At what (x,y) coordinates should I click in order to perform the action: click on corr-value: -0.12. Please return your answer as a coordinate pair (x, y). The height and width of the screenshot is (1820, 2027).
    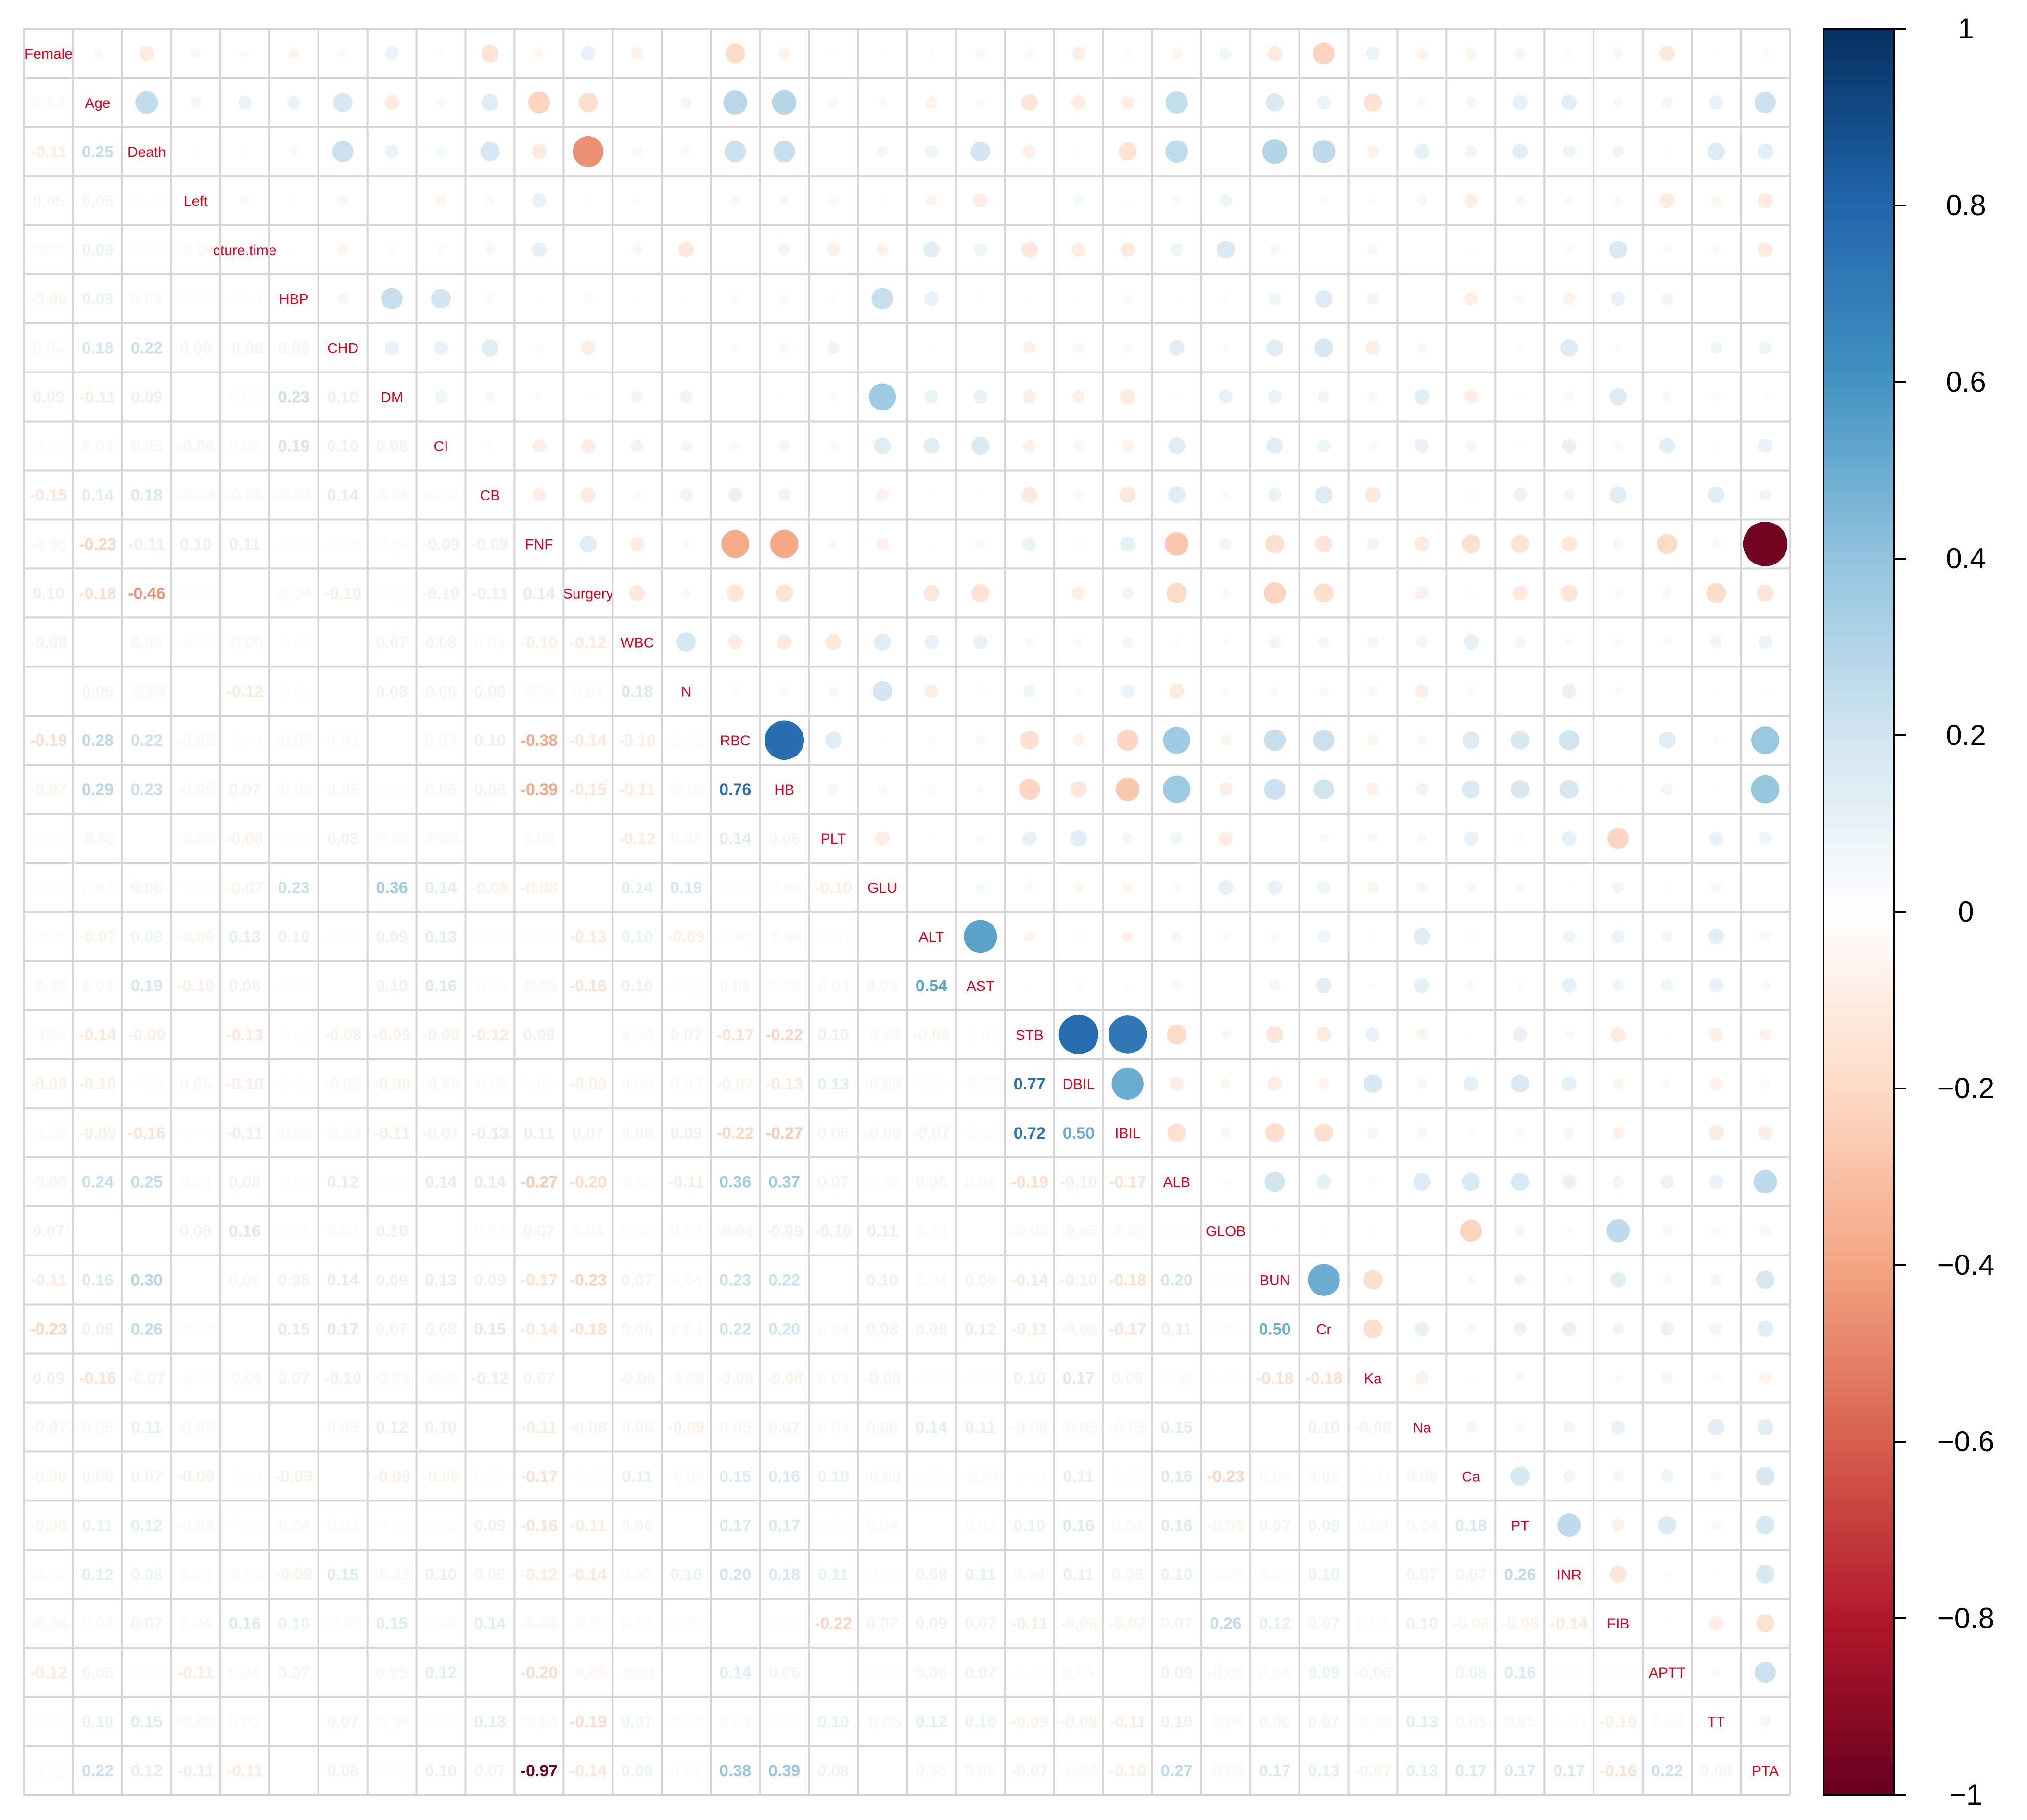
    Looking at the image, I should click on (540, 1575).